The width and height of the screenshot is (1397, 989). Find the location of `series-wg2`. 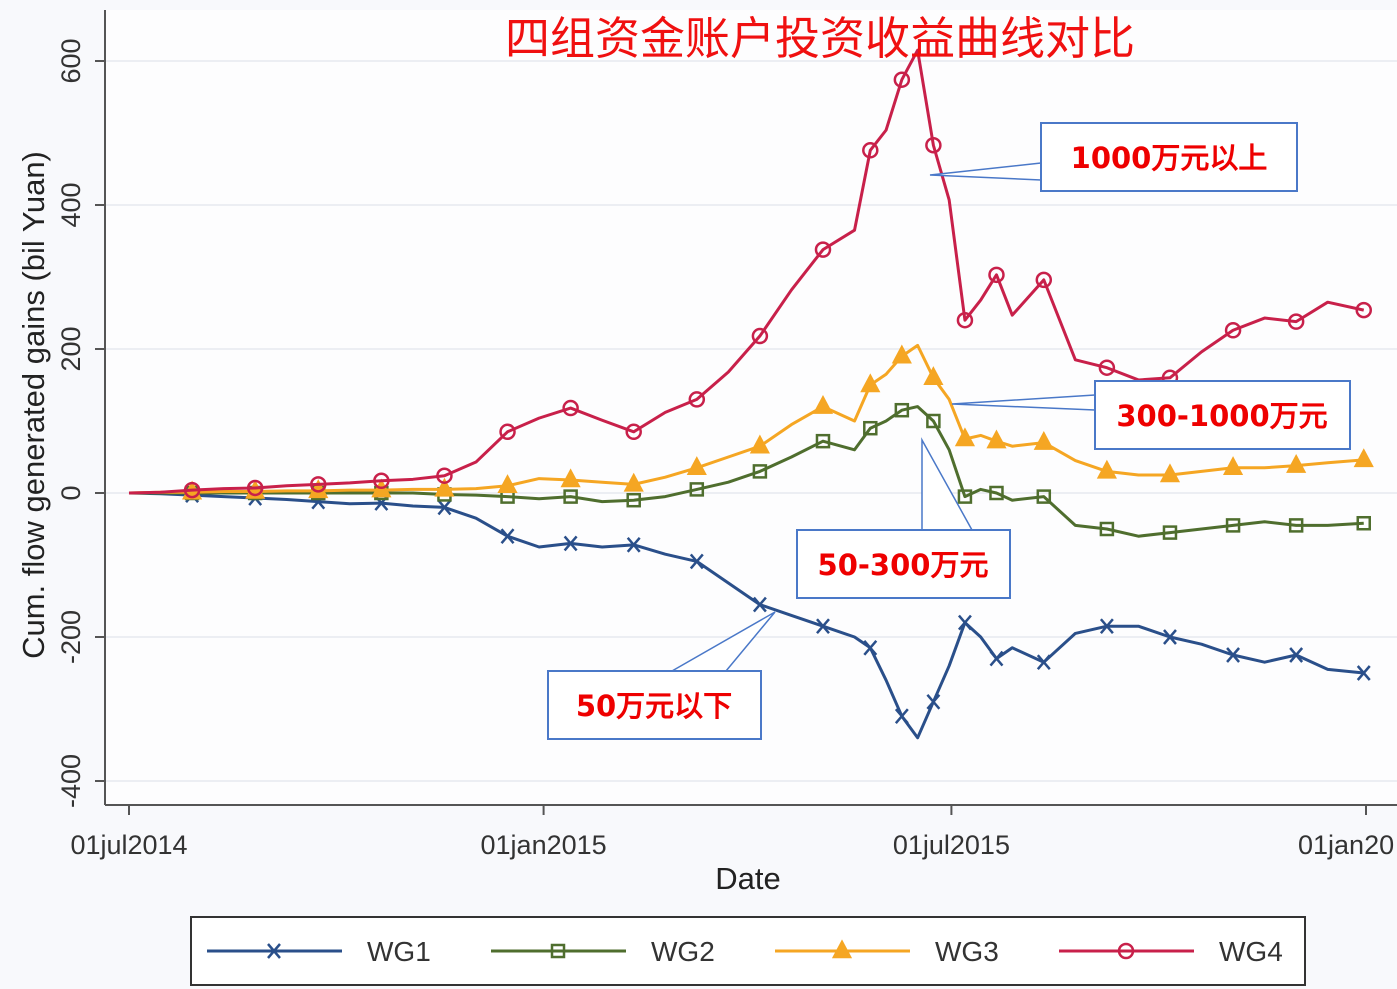

series-wg2 is located at coordinates (750, 471).